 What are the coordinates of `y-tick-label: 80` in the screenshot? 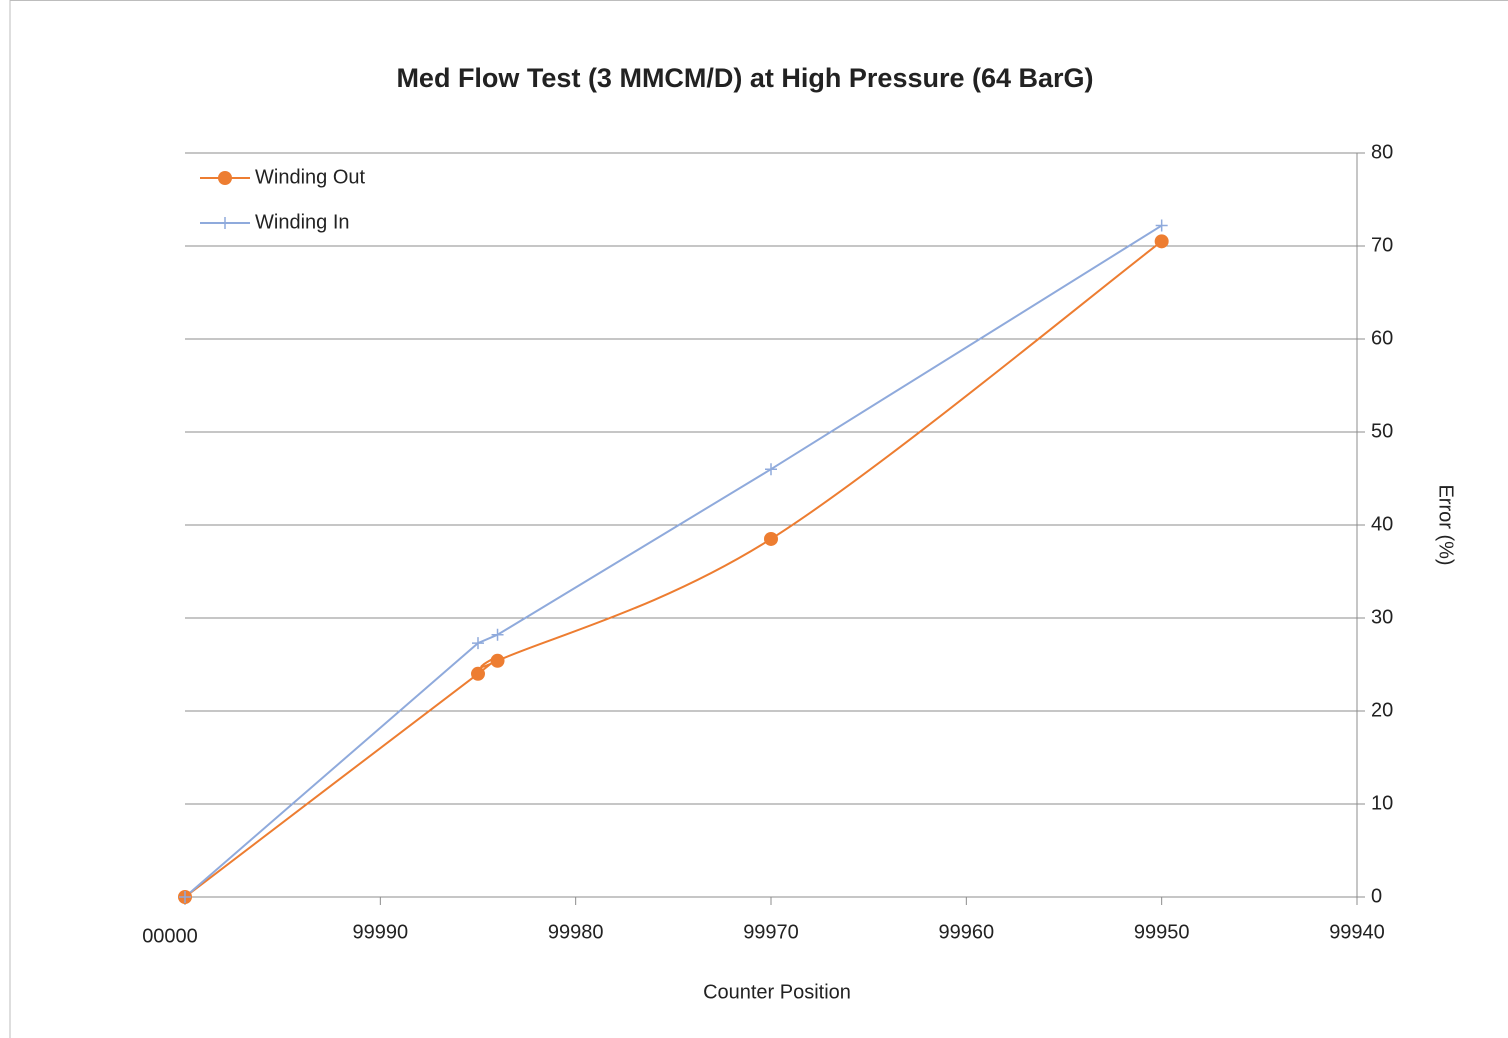 It's located at (1382, 152).